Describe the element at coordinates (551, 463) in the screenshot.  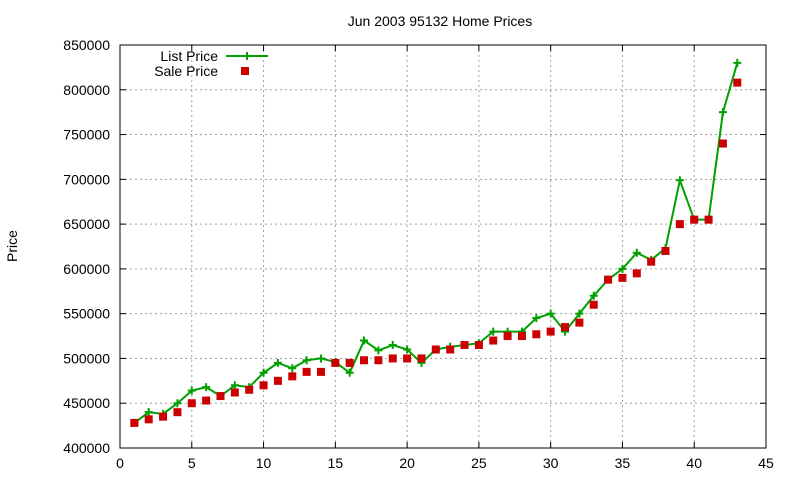
I see `x-tick-label: 30` at that location.